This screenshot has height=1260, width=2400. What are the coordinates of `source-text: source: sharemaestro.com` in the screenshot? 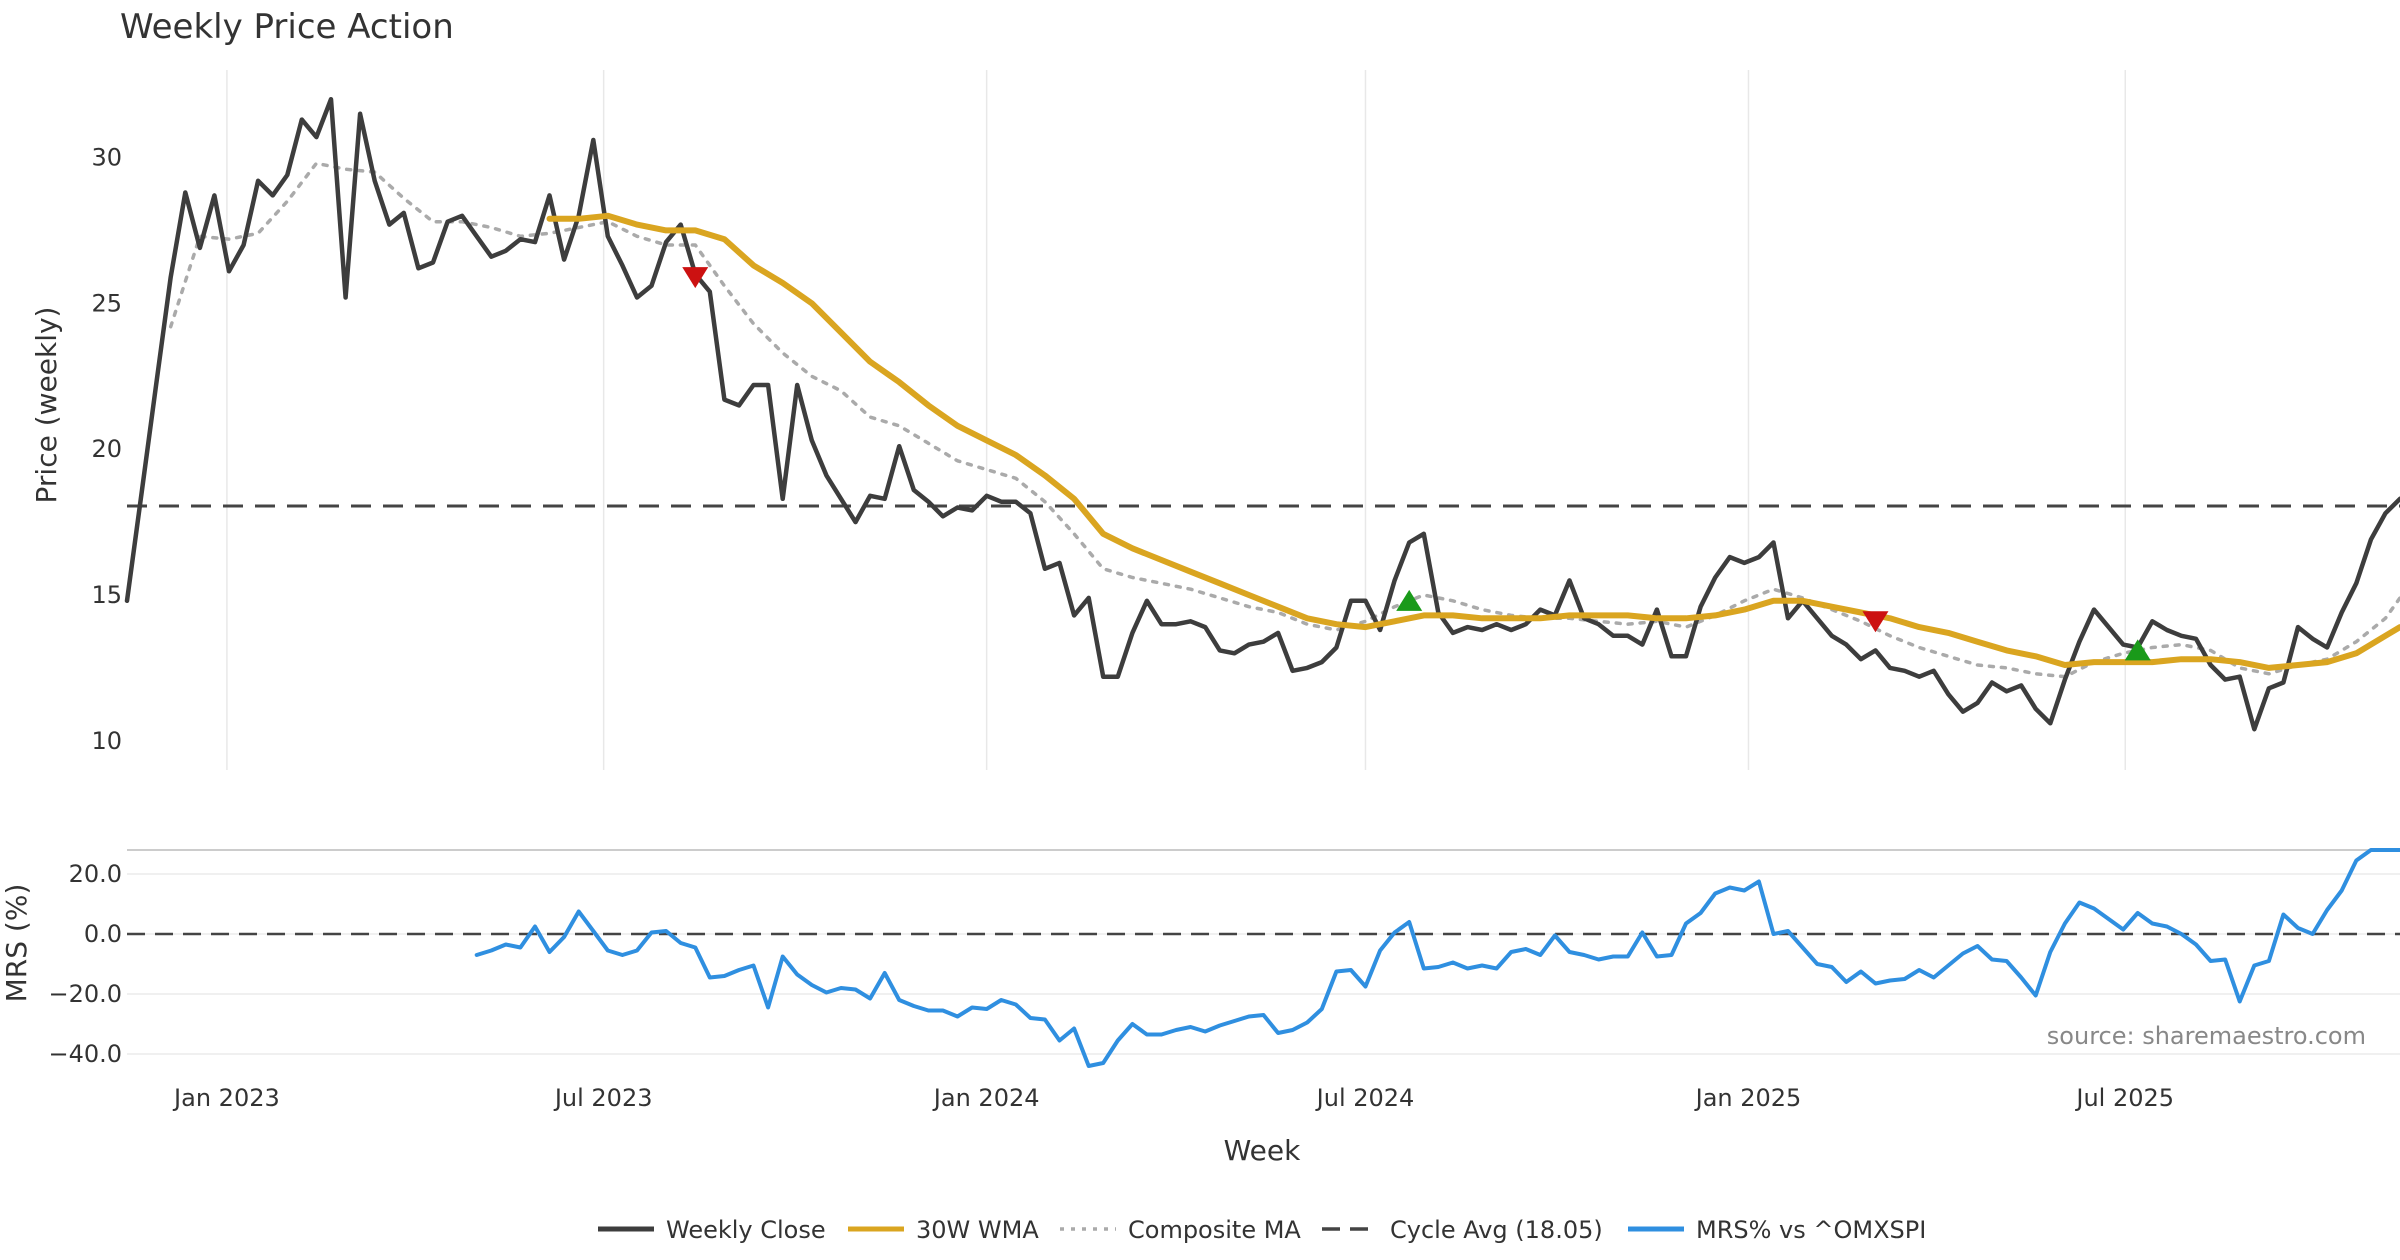 It's located at (2206, 1036).